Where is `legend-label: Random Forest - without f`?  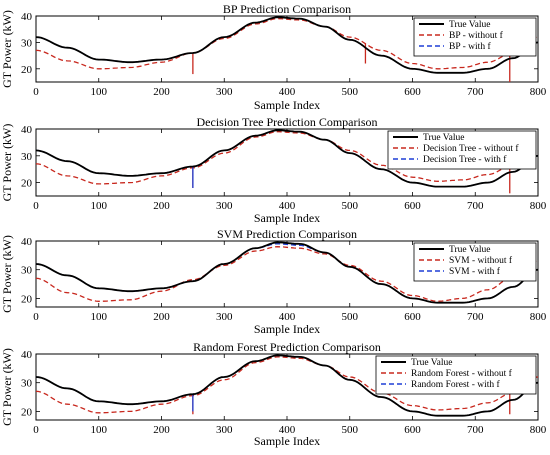 legend-label: Random Forest - without f is located at coordinates (462, 373).